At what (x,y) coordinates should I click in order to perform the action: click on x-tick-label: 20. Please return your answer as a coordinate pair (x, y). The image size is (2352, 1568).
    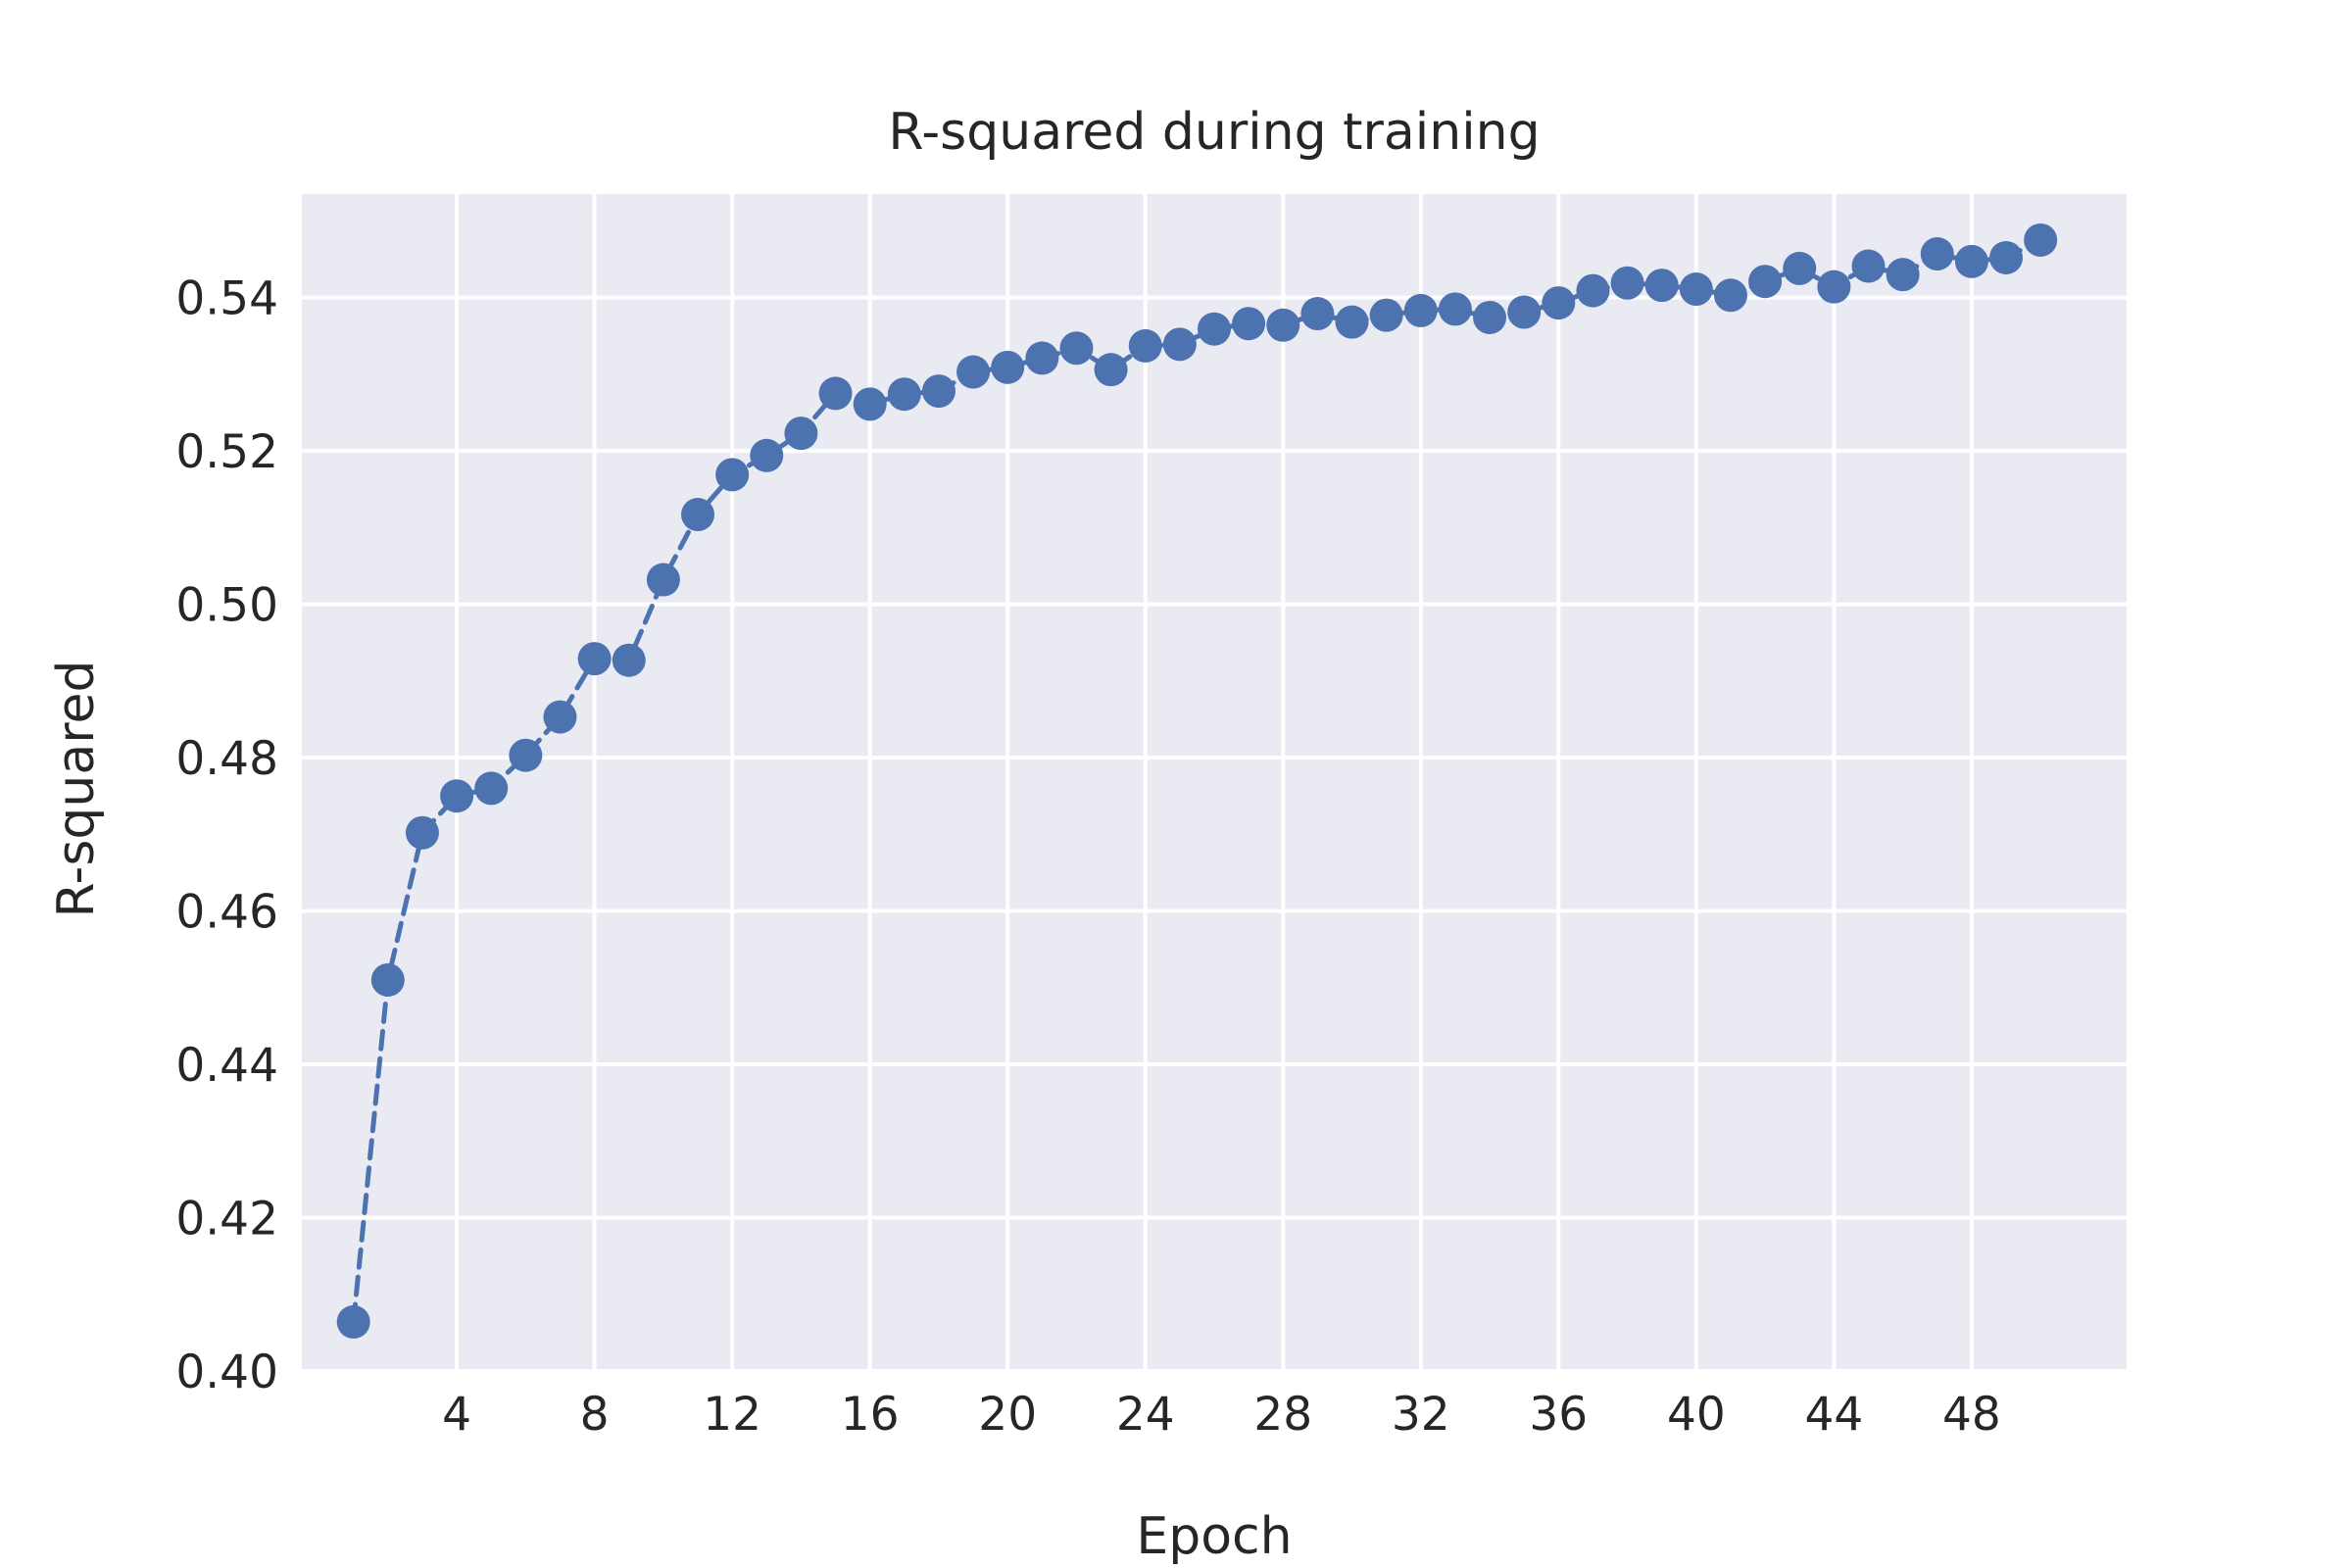
    Looking at the image, I should click on (1007, 1415).